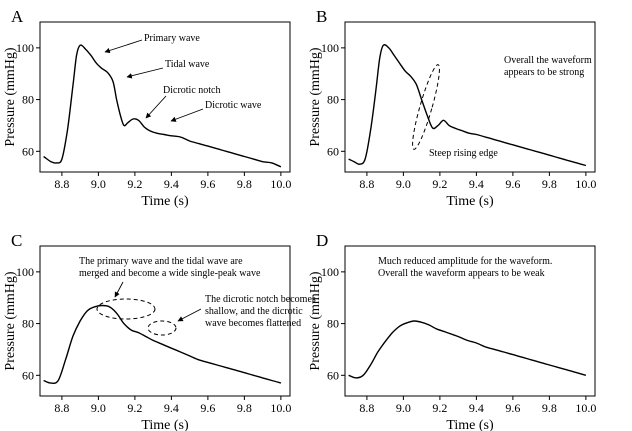  What do you see at coordinates (254, 311) in the screenshot?
I see `annotation-c-line4: shallow, and the dicrotic` at bounding box center [254, 311].